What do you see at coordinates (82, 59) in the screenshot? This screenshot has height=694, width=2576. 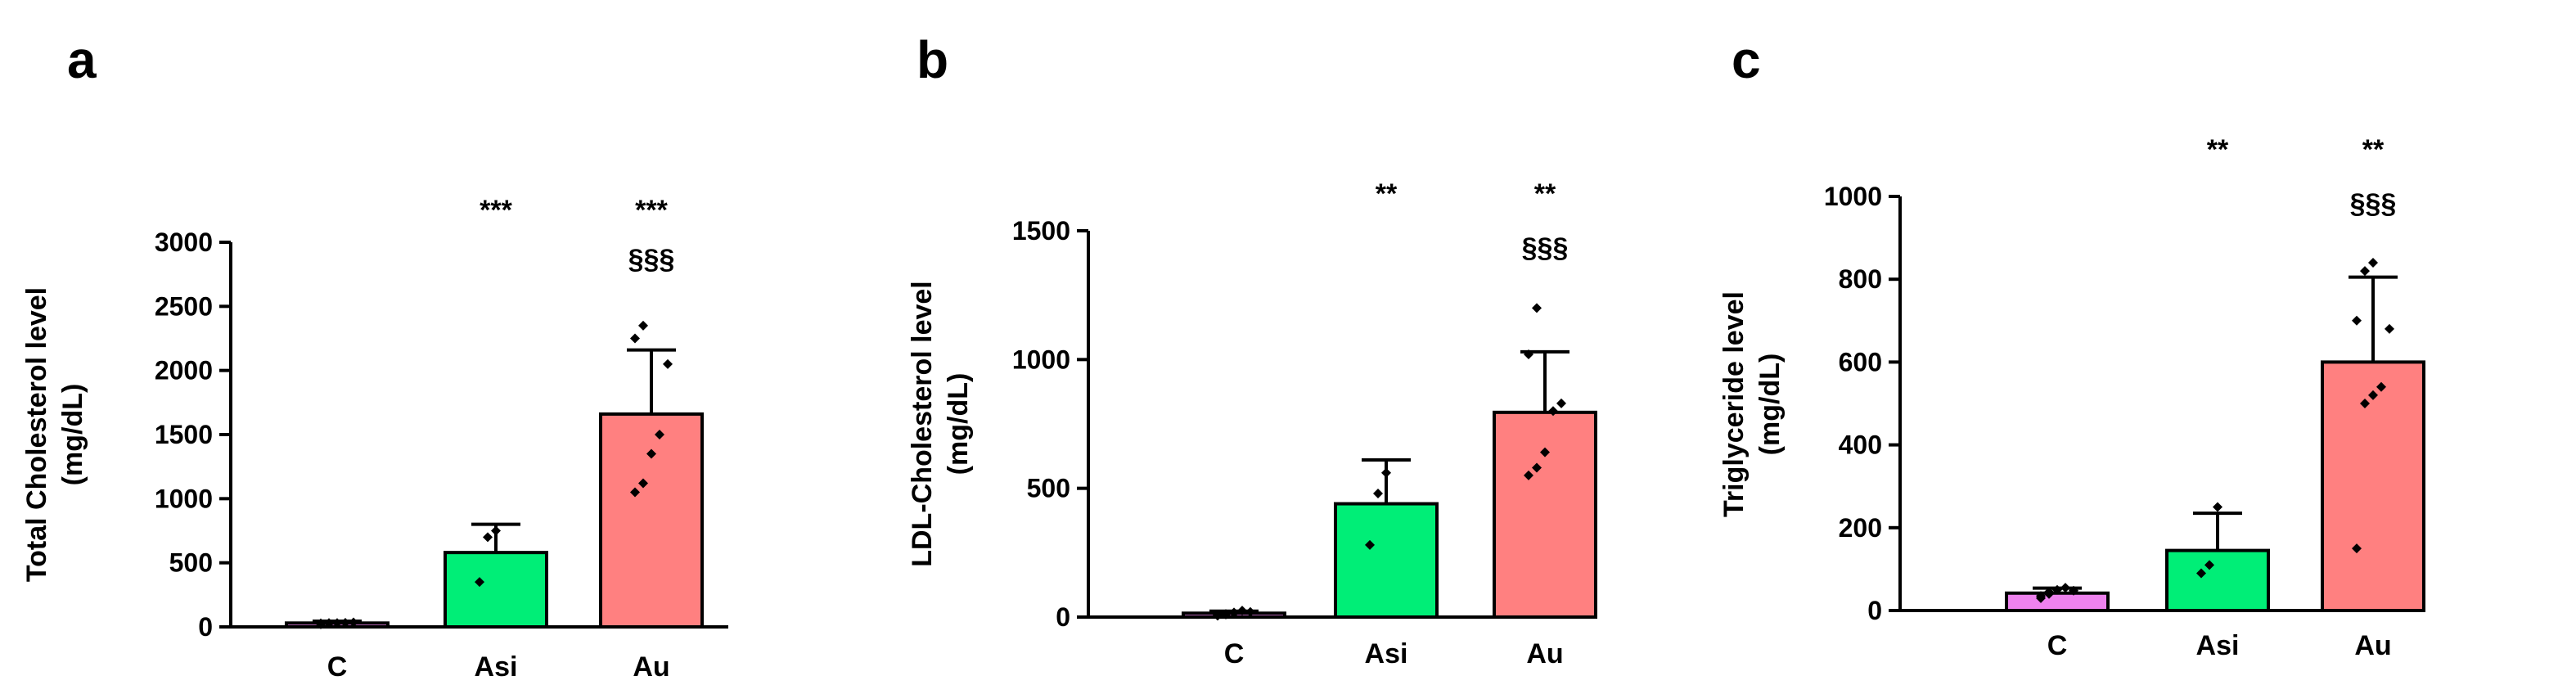 I see `panel-letter: a` at bounding box center [82, 59].